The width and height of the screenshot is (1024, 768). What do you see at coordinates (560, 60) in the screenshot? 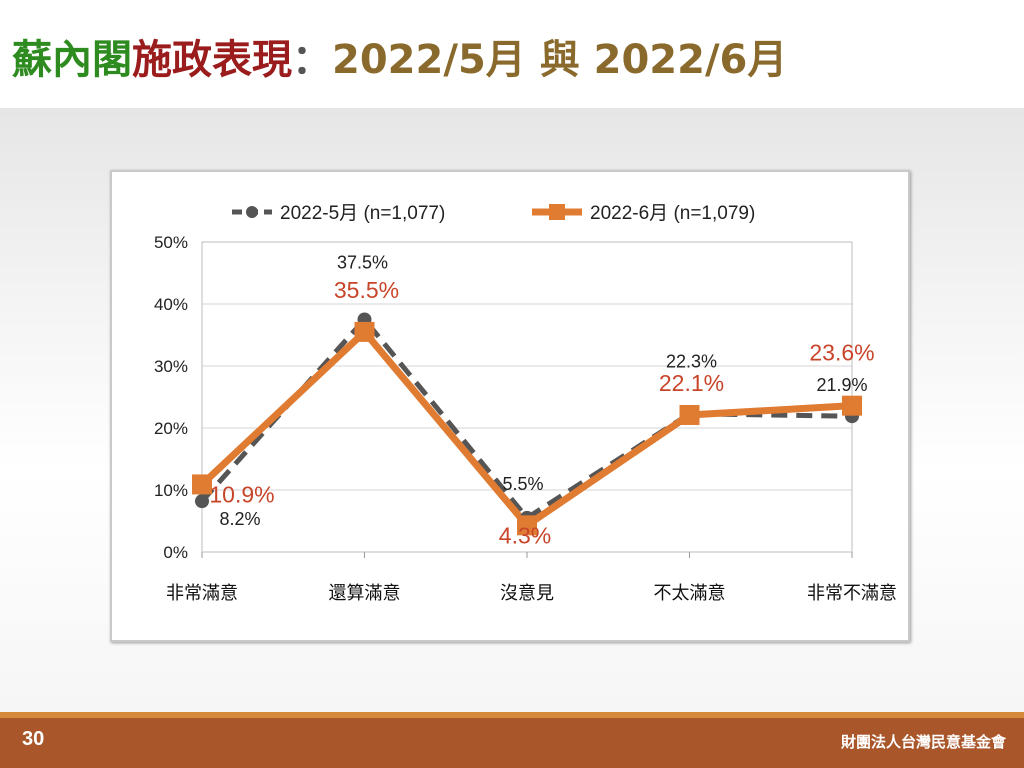
I see `title-period: 2022/5月 與 2022/6月` at bounding box center [560, 60].